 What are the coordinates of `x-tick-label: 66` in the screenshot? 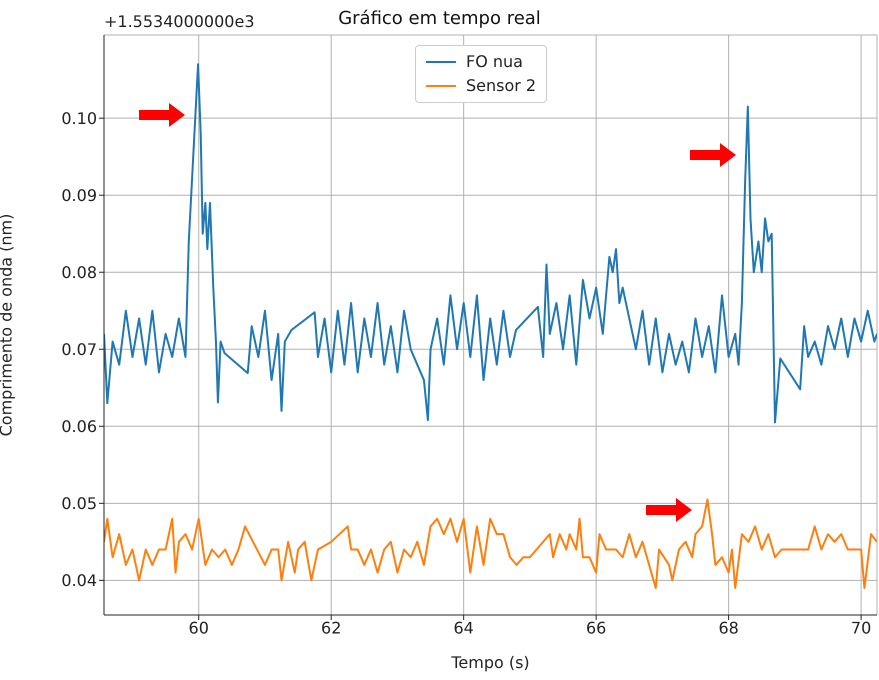 It's located at (596, 628).